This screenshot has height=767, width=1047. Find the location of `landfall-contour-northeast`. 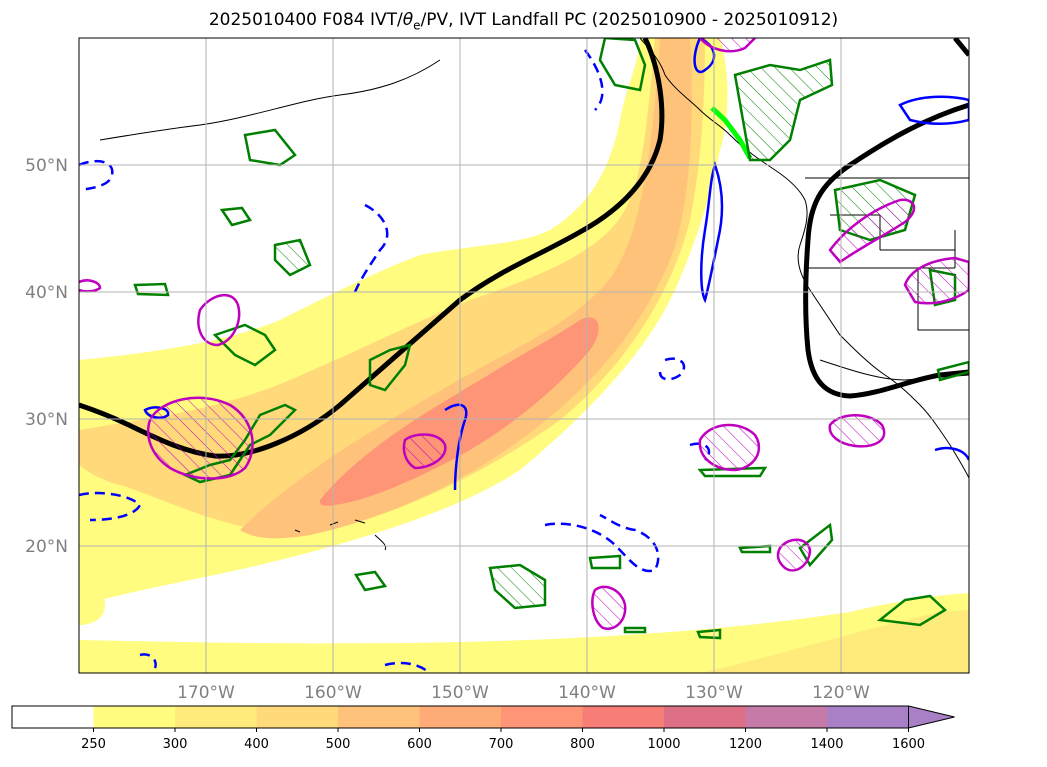

landfall-contour-northeast is located at coordinates (961, 47).